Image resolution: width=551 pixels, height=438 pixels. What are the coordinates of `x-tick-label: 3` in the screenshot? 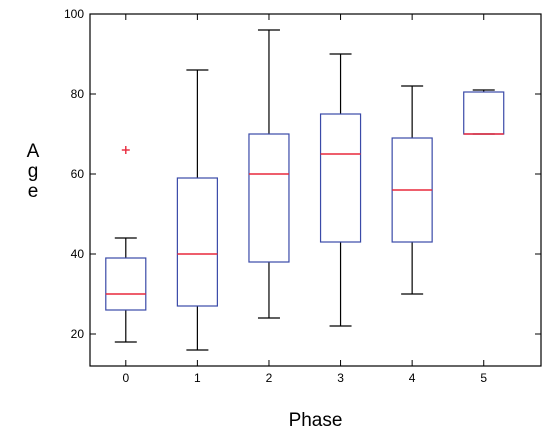 It's located at (340, 378).